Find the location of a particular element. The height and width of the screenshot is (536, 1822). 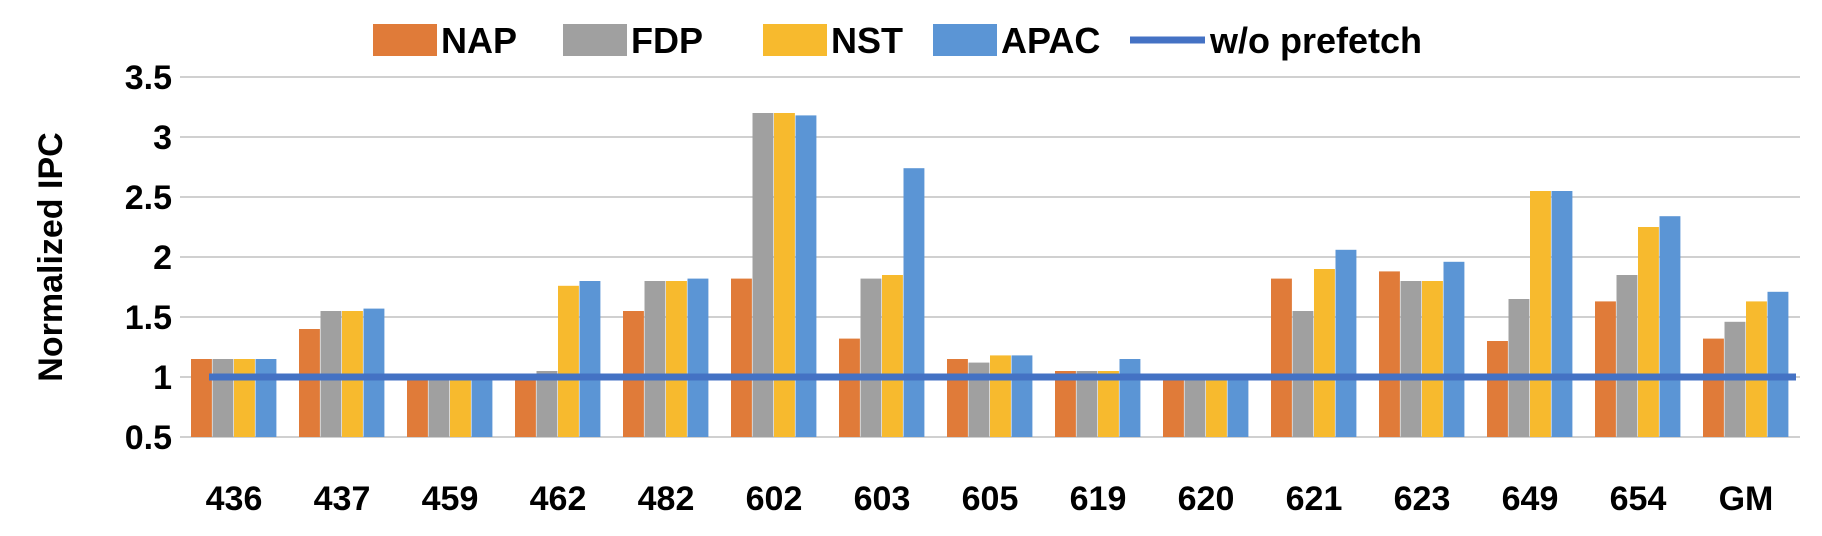

x-tick-label: 603 is located at coordinates (882, 499).